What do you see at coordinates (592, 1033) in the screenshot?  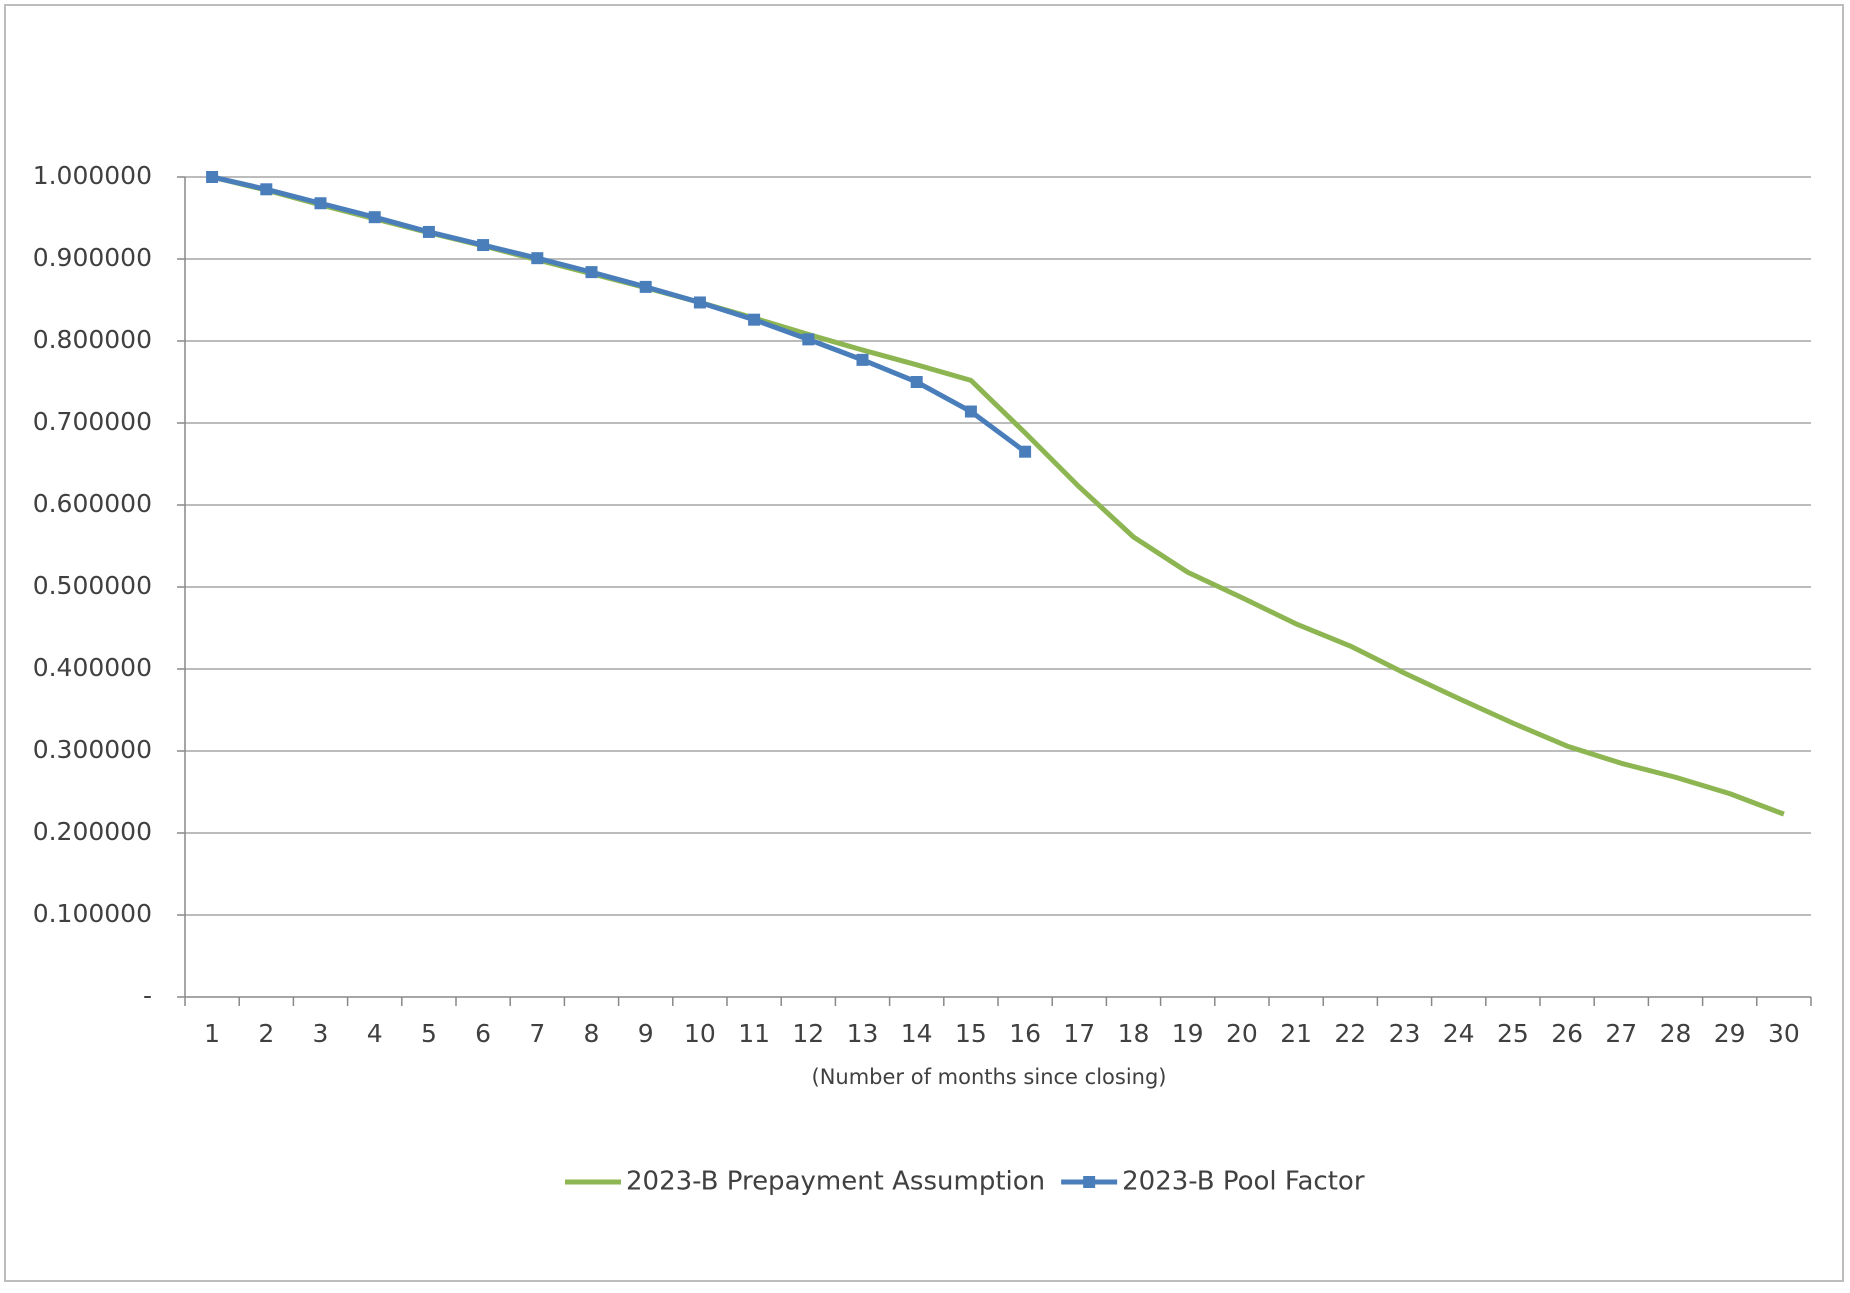 I see `x-tick-label: 8` at bounding box center [592, 1033].